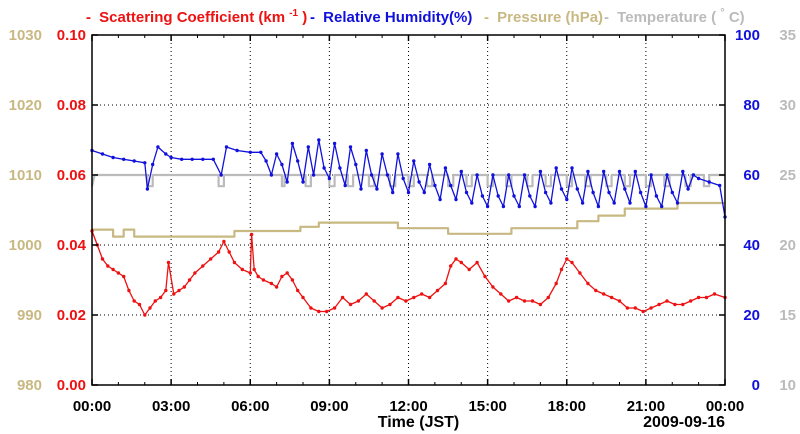  What do you see at coordinates (72, 245) in the screenshot?
I see `scattering-tick-label: 0.04` at bounding box center [72, 245].